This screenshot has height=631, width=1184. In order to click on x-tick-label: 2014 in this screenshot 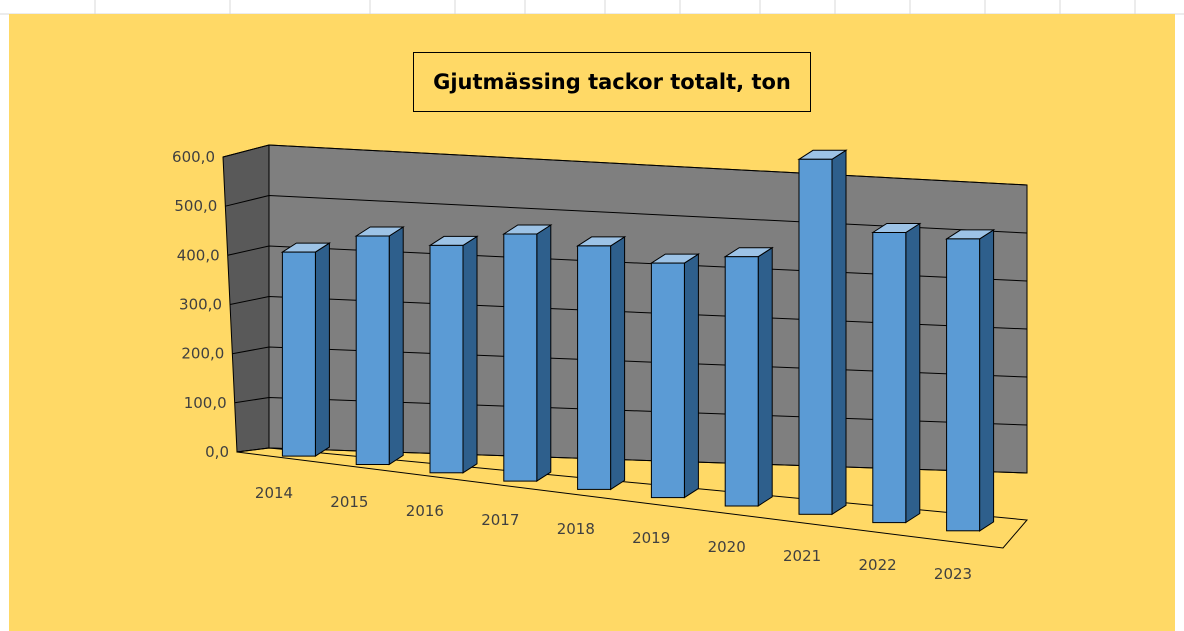, I will do `click(274, 493)`.